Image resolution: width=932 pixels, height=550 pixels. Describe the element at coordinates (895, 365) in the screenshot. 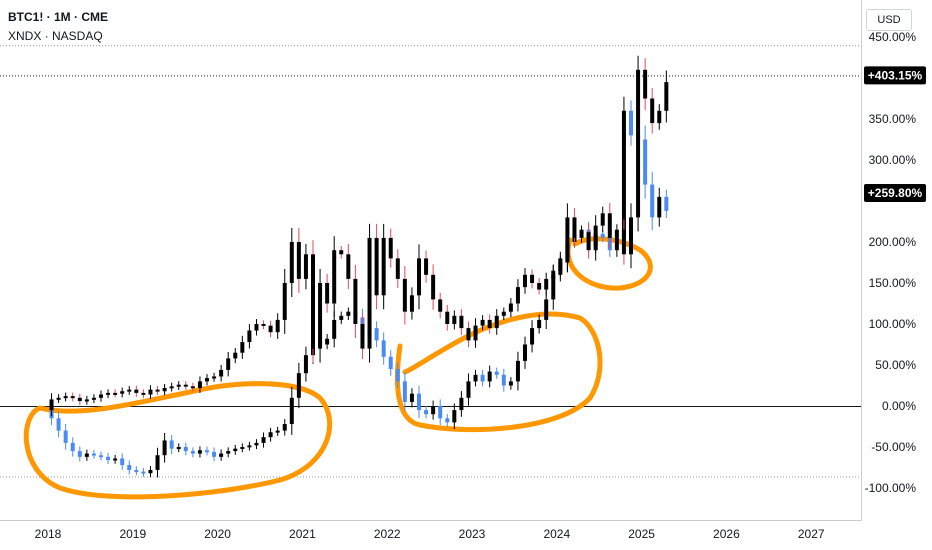

I see `y-tick-label: 50.00%` at that location.